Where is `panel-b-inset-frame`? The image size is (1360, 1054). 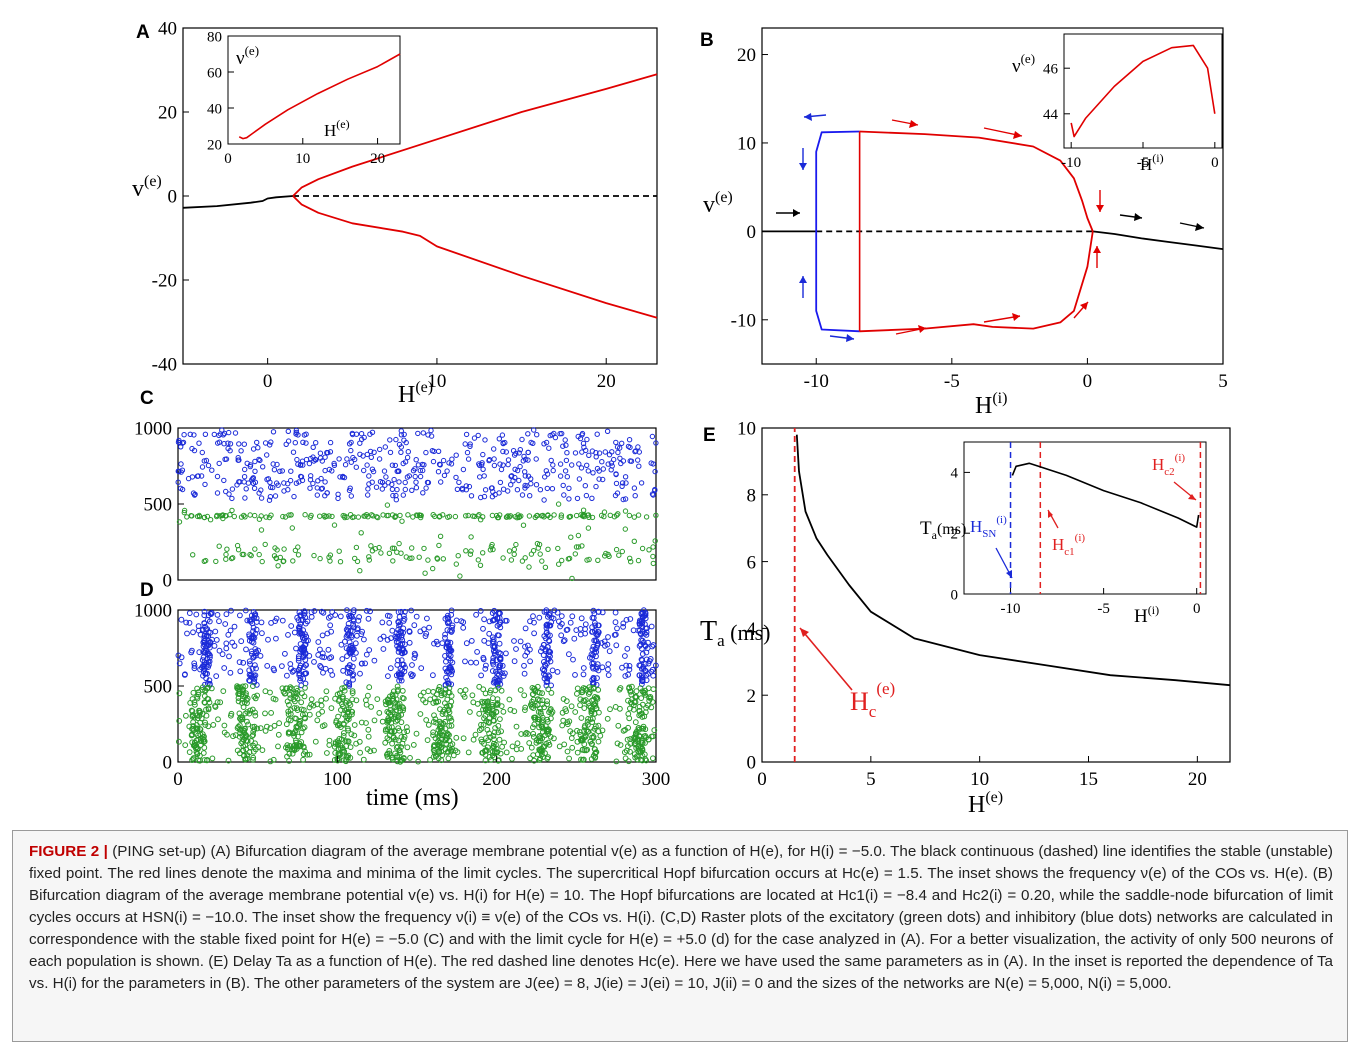 panel-b-inset-frame is located at coordinates (1143, 91).